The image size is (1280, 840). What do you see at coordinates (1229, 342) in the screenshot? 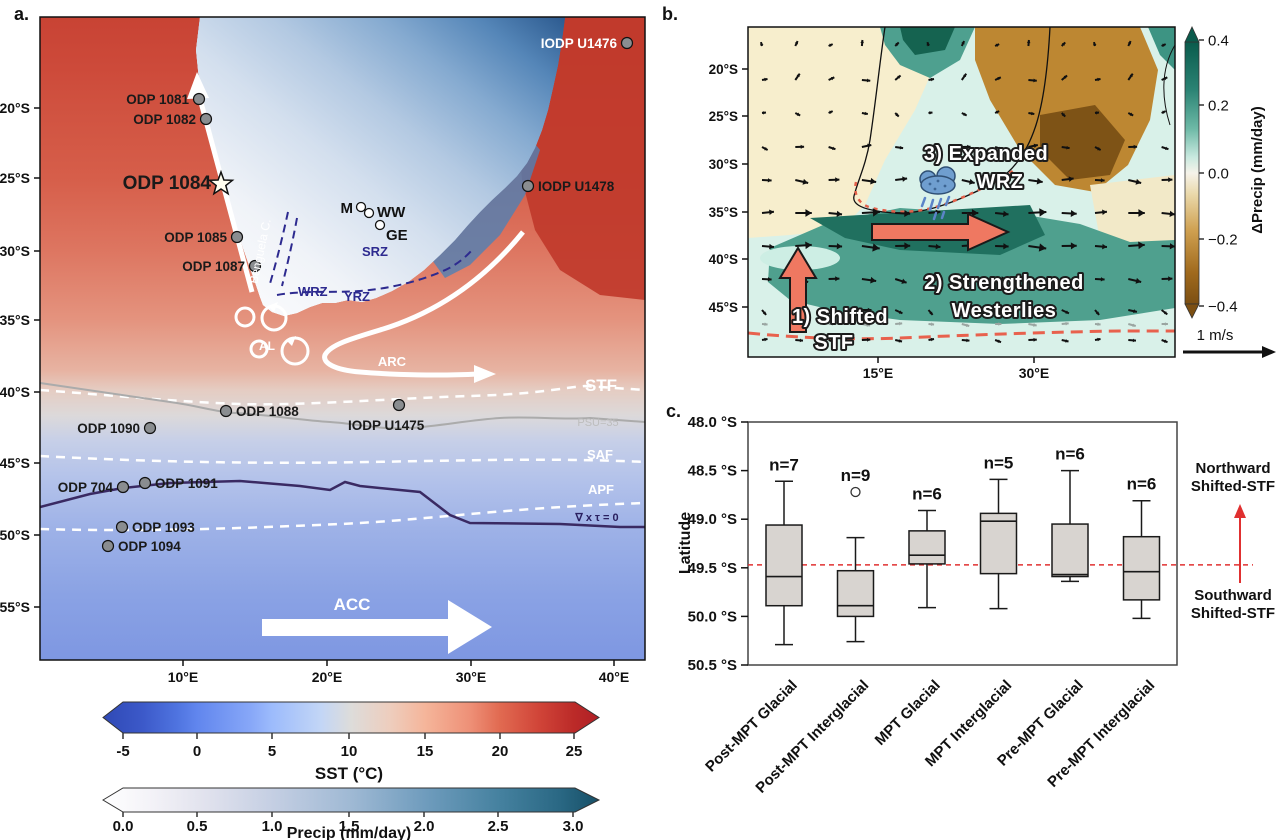
I see `wind-scale-reference: 1 m/s` at bounding box center [1229, 342].